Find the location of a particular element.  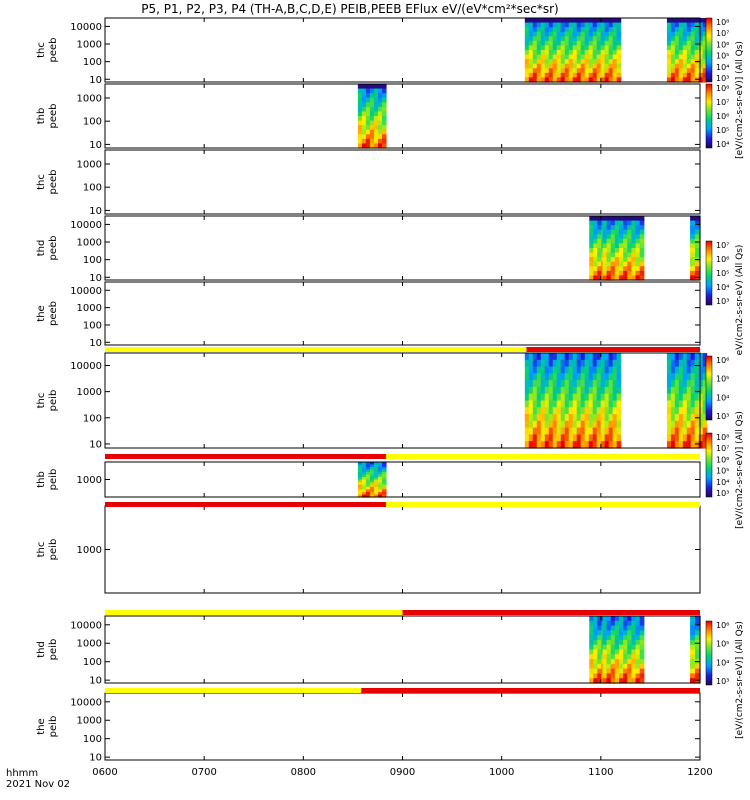

spectrogram-block is located at coordinates (687, 50).